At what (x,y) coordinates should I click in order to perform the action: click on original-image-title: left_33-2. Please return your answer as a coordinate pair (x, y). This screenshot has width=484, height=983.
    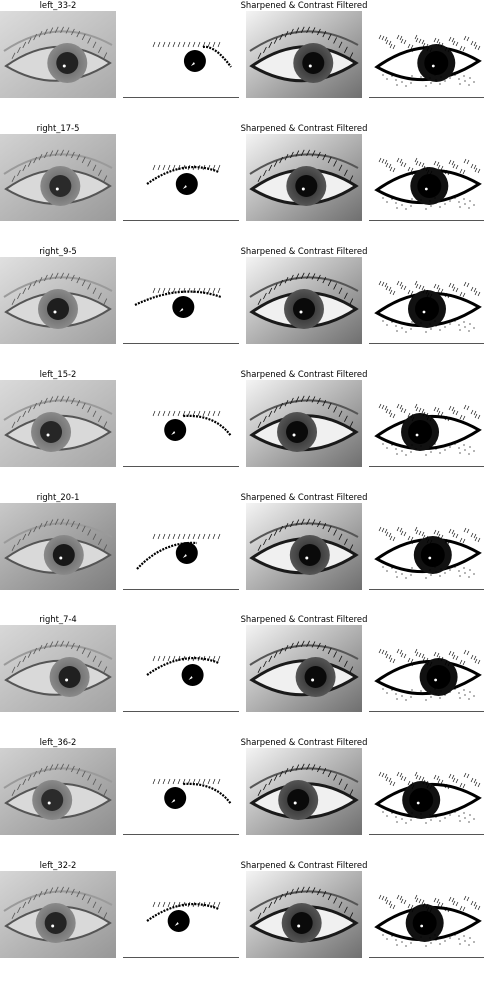
    Looking at the image, I should click on (58, 5).